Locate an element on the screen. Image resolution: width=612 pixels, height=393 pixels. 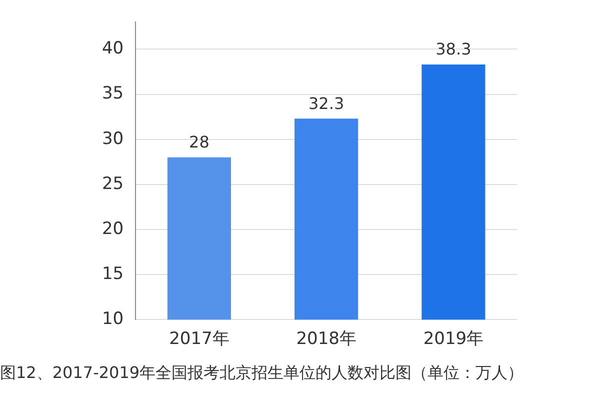
data-label: 32.3 is located at coordinates (326, 103).